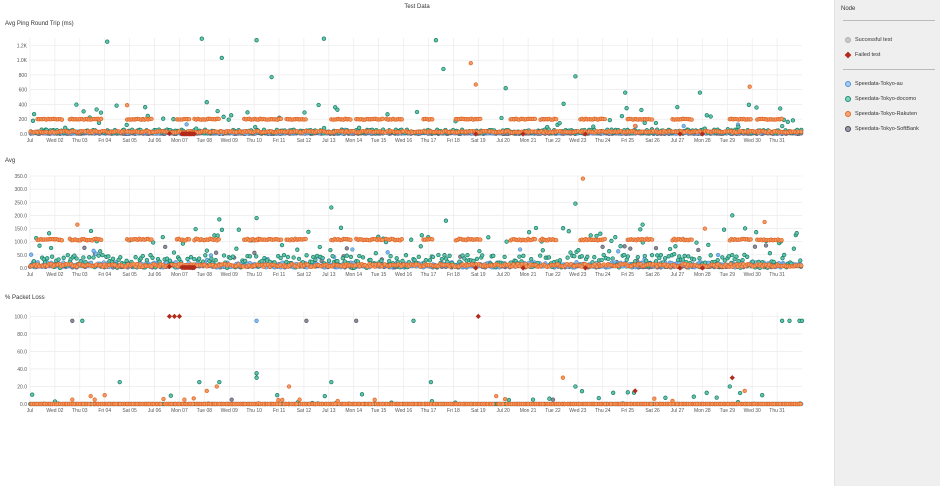 The image size is (940, 486). Describe the element at coordinates (678, 141) in the screenshot. I see `x-tick-label: Jul 27` at that location.